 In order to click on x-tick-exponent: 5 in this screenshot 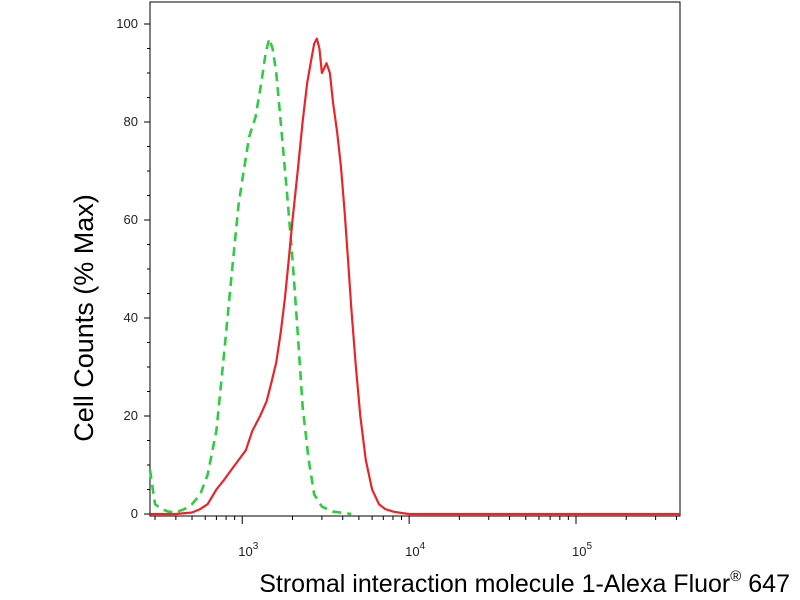, I will do `click(589, 546)`.